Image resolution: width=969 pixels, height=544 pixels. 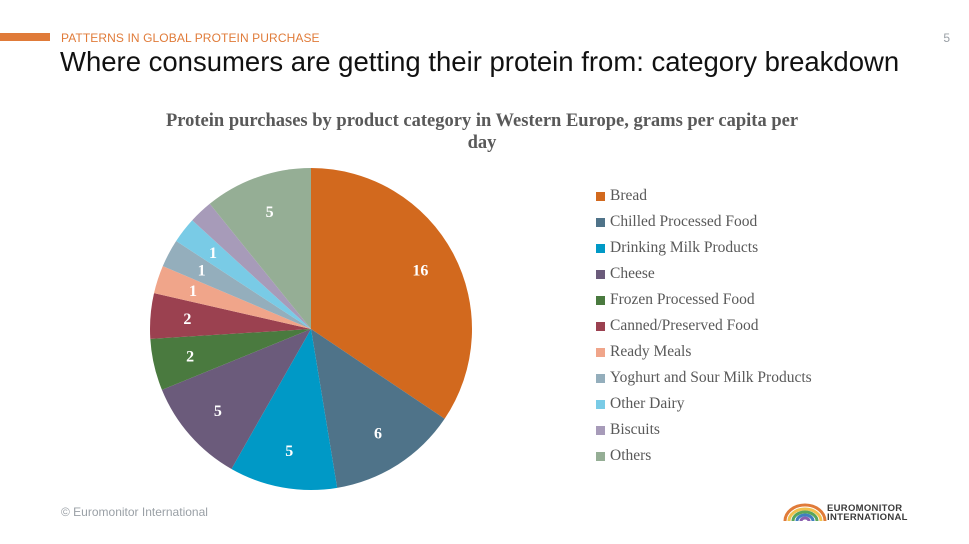 I want to click on legend-label: Yoghurt and Sour Milk Products, so click(x=711, y=377).